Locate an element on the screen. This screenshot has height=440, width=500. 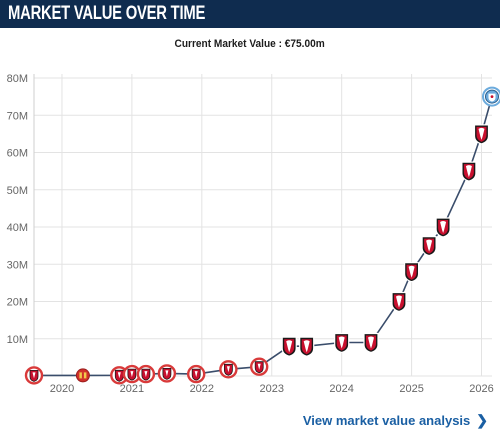
y-tick-label: 50M is located at coordinates (17, 191).